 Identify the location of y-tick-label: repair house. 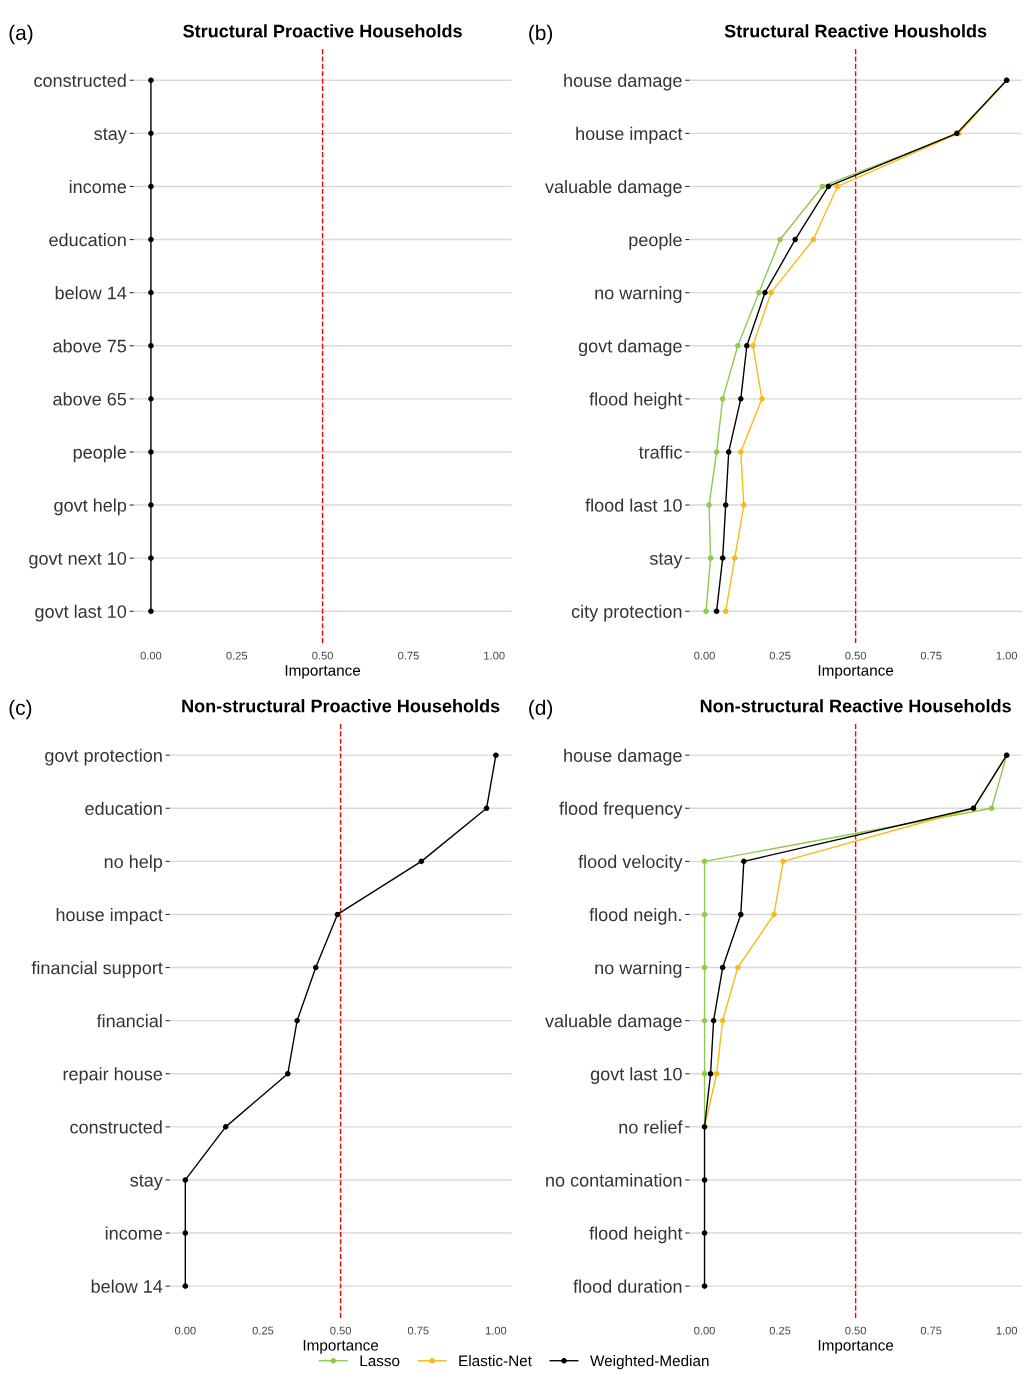
(113, 1076).